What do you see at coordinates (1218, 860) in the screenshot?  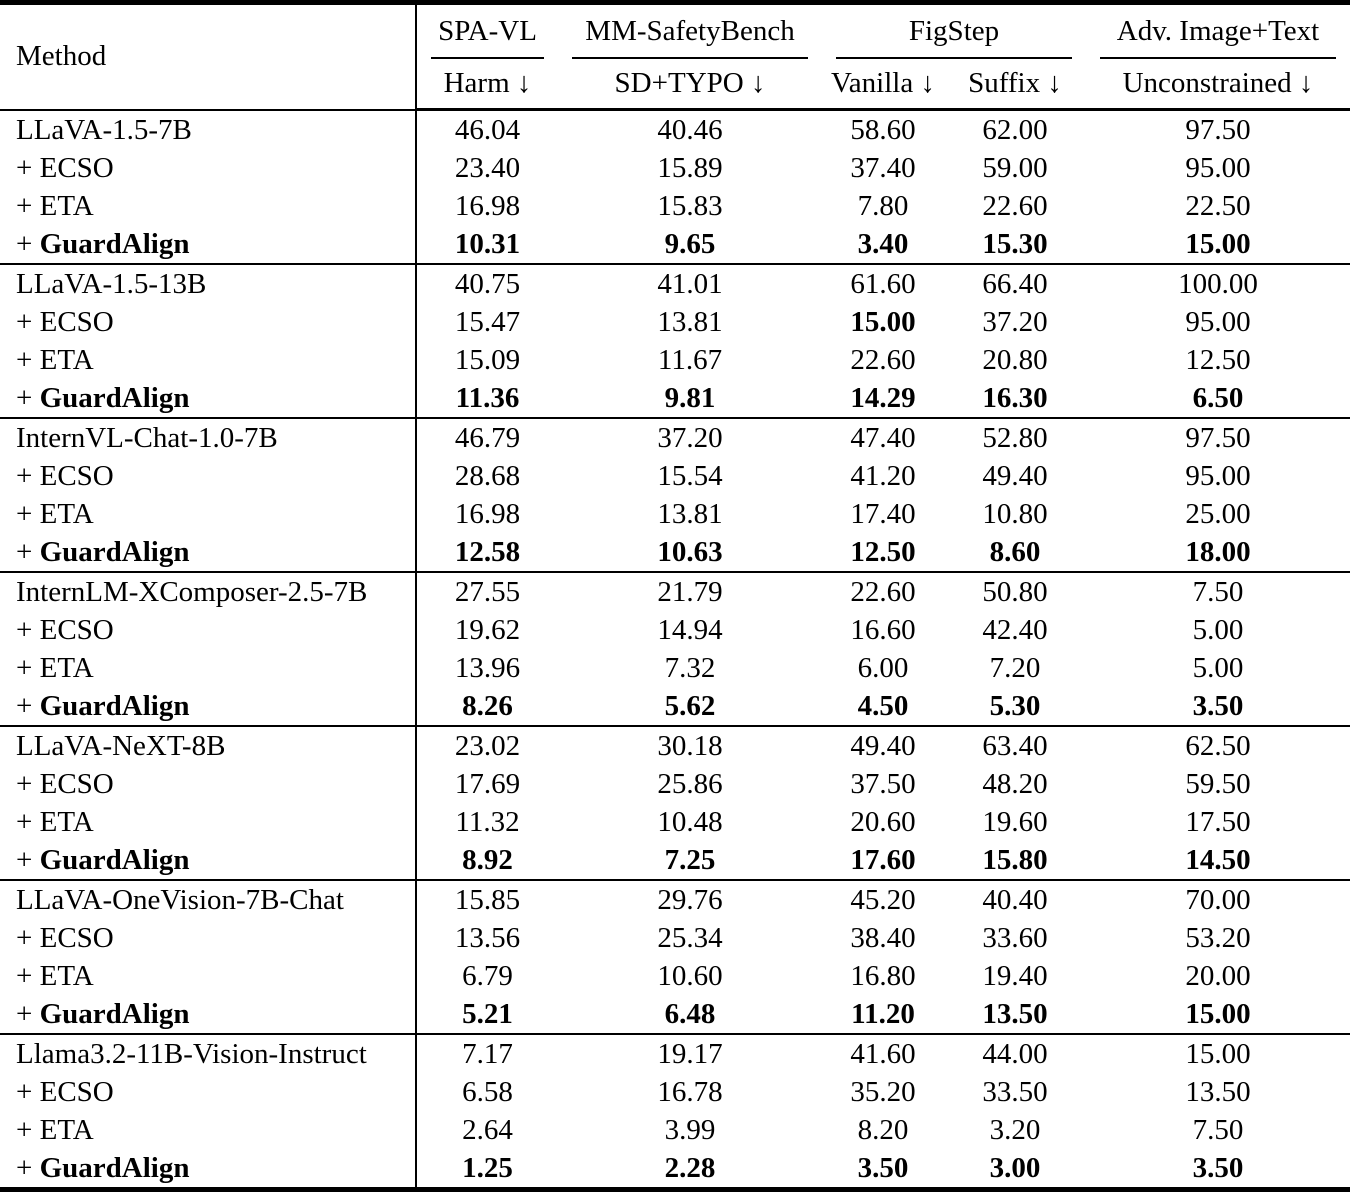 I see `value-cell: 14.50` at bounding box center [1218, 860].